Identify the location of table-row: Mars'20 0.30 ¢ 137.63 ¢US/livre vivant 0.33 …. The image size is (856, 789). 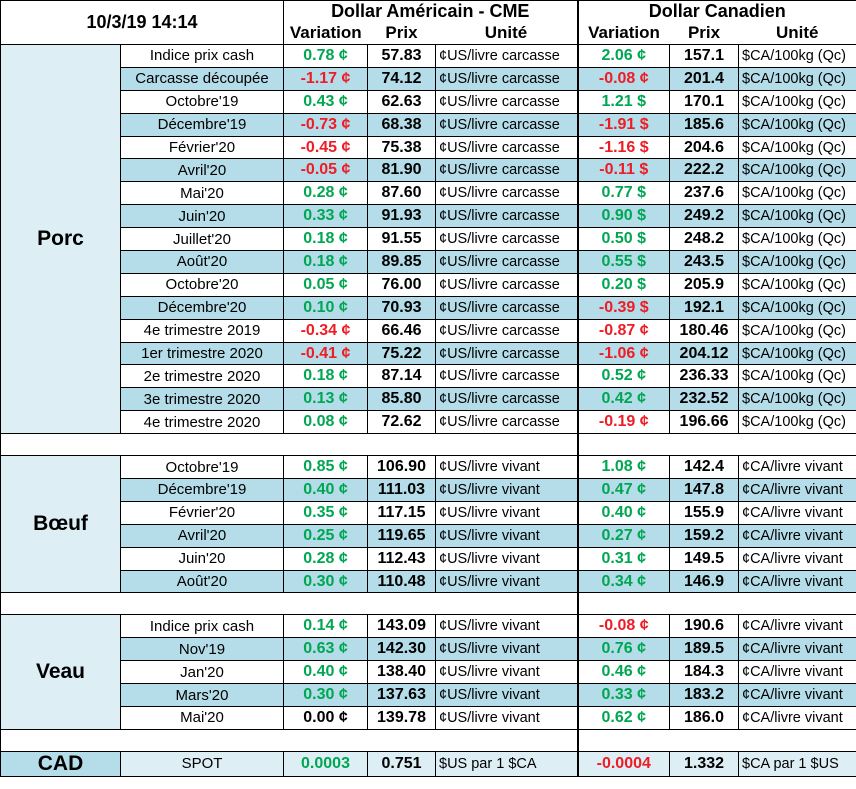
(428, 695).